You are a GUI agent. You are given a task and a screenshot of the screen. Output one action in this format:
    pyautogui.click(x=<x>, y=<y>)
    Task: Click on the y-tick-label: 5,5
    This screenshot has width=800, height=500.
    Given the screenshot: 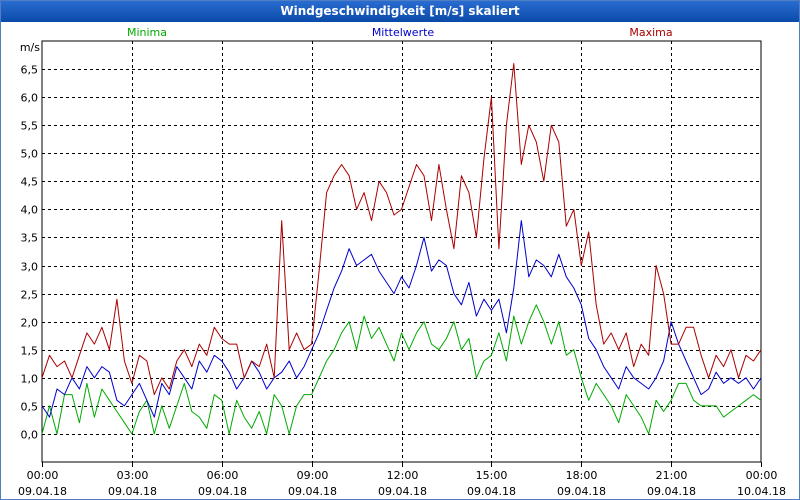 What is the action you would take?
    pyautogui.click(x=30, y=126)
    